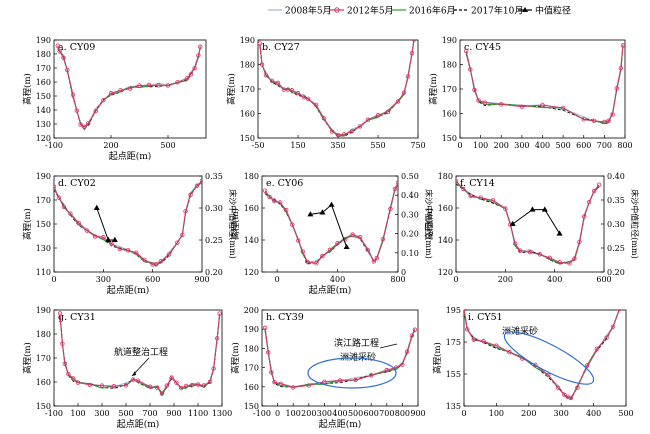 This screenshot has height=434, width=650. I want to click on y-tick-label: 155, so click(453, 374).